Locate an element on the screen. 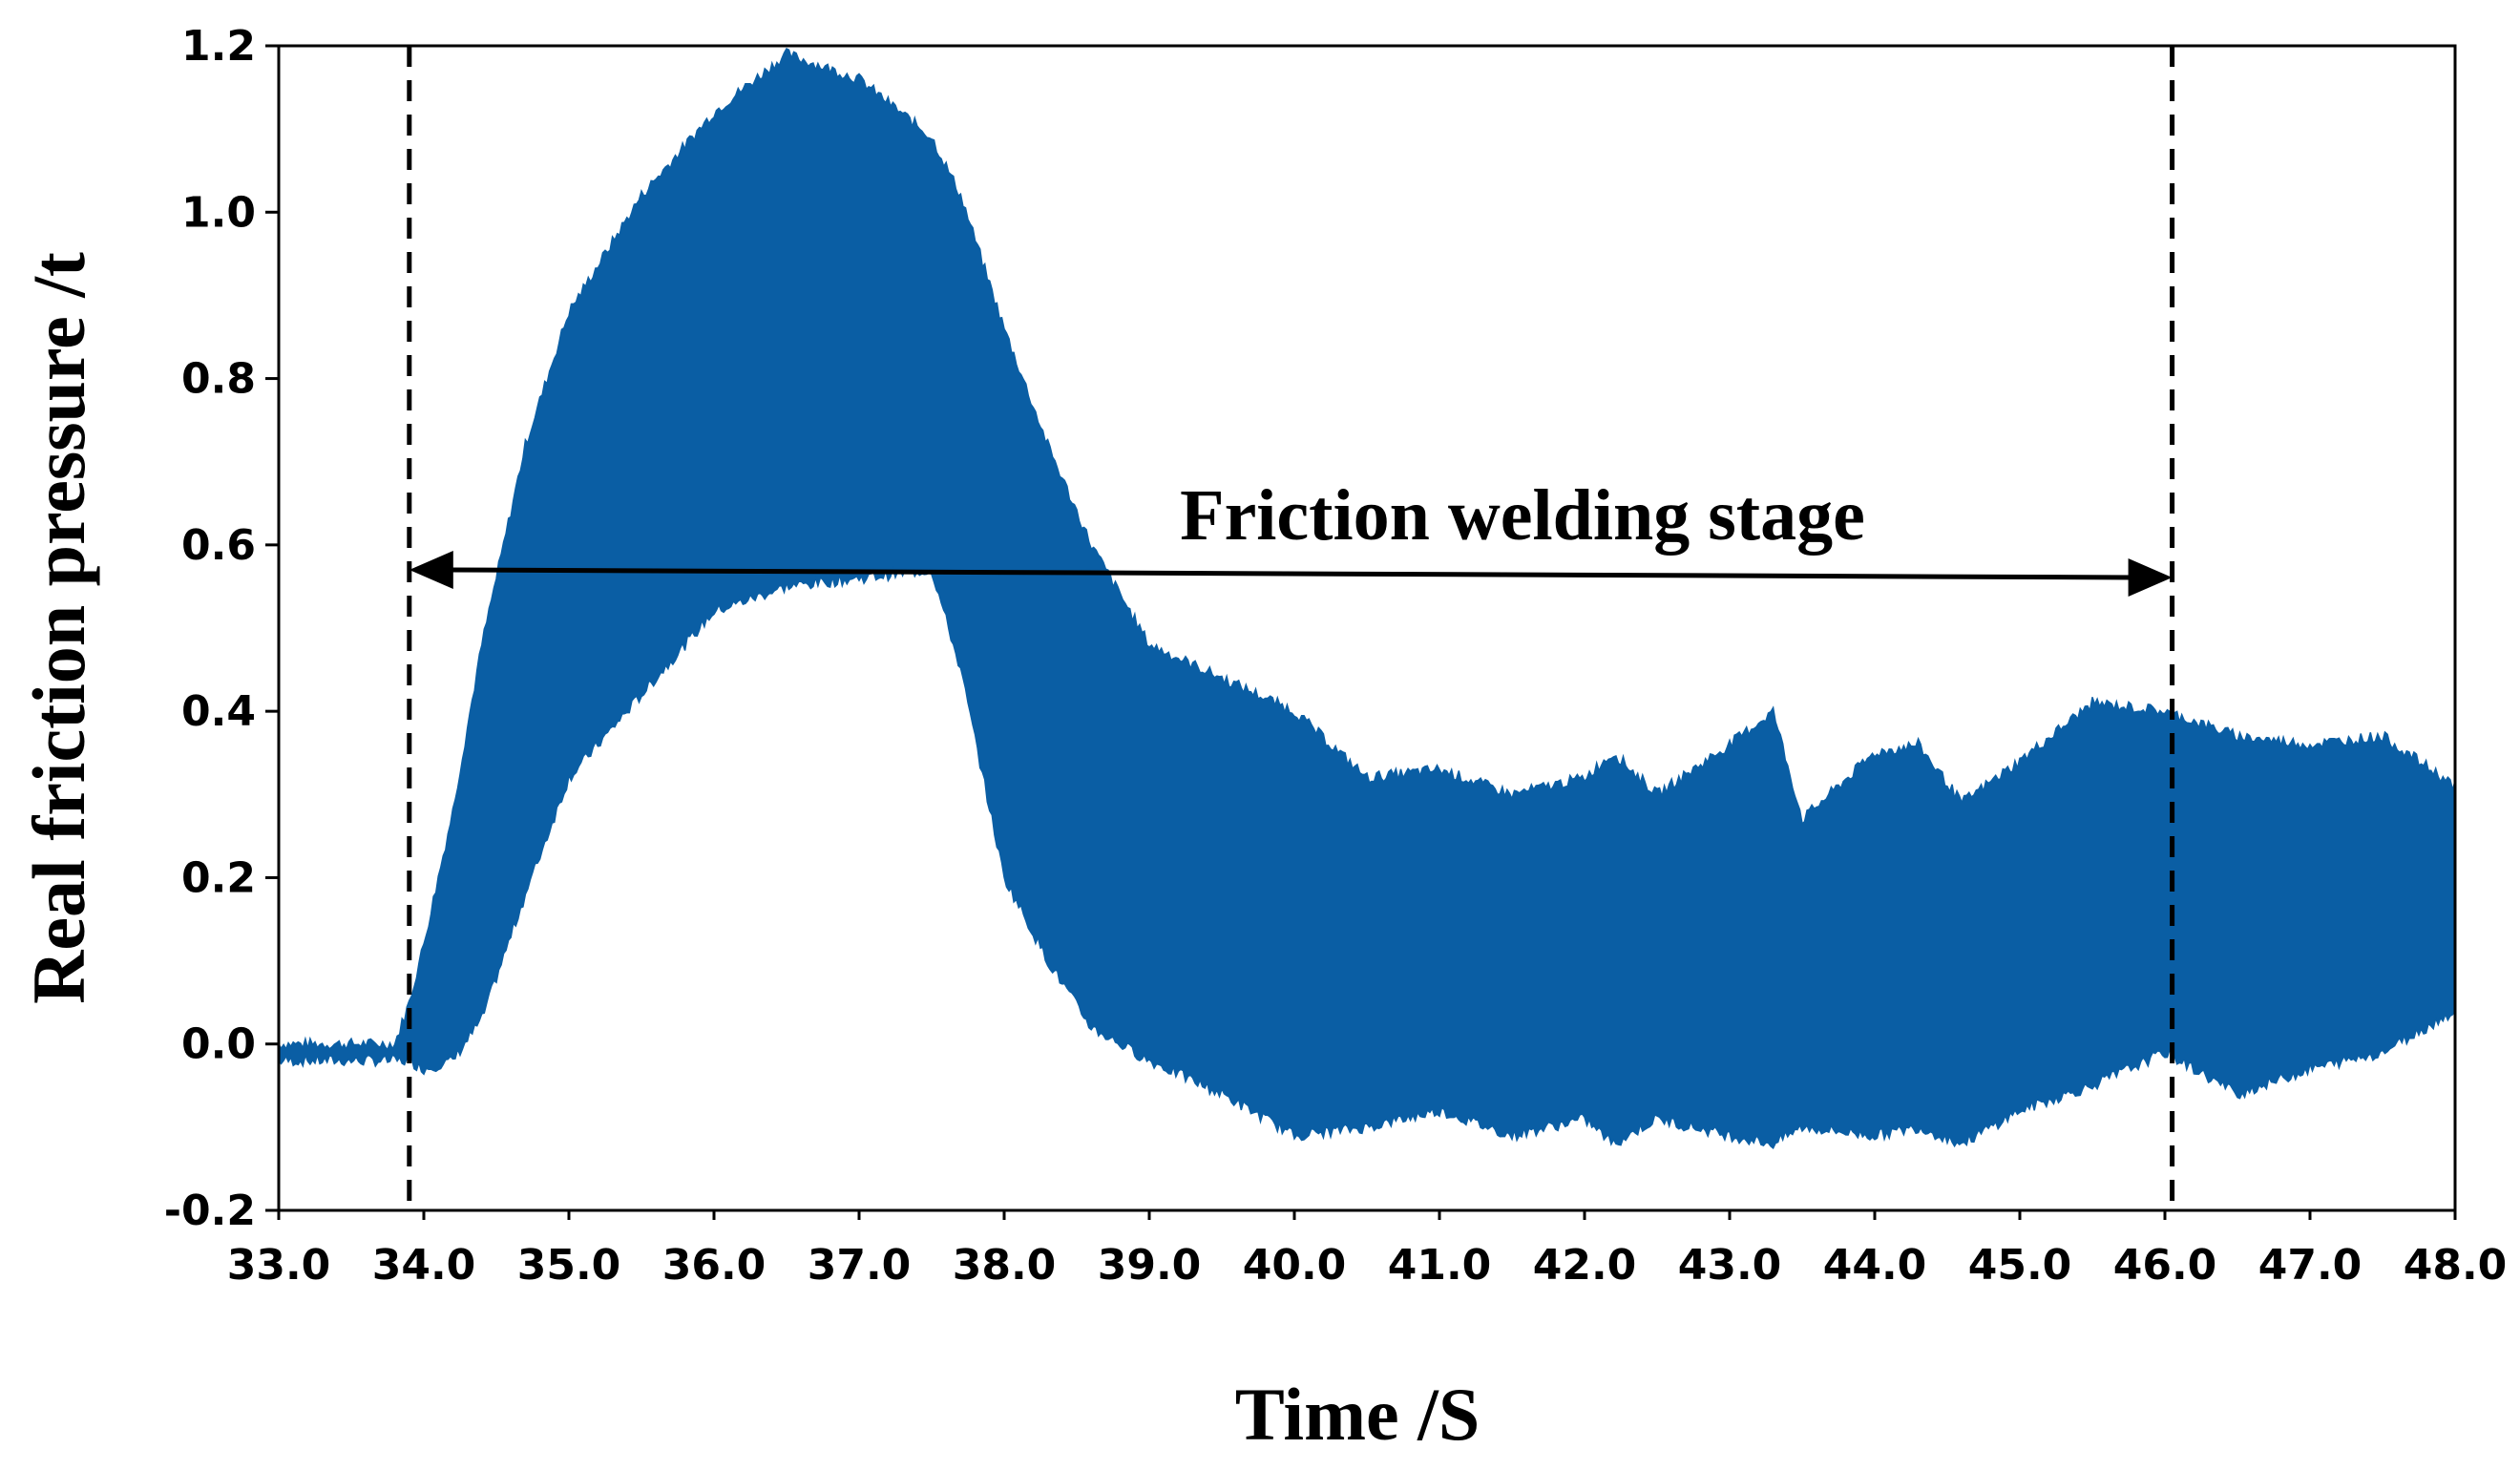  x-tick-label: 40.0 is located at coordinates (1295, 1265).